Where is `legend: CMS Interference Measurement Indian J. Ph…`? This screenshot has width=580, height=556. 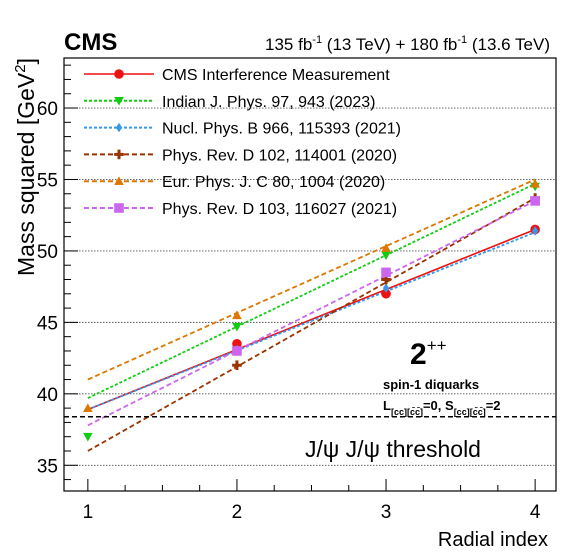
legend: CMS Interference Measurement Indian J. Ph… is located at coordinates (242, 142).